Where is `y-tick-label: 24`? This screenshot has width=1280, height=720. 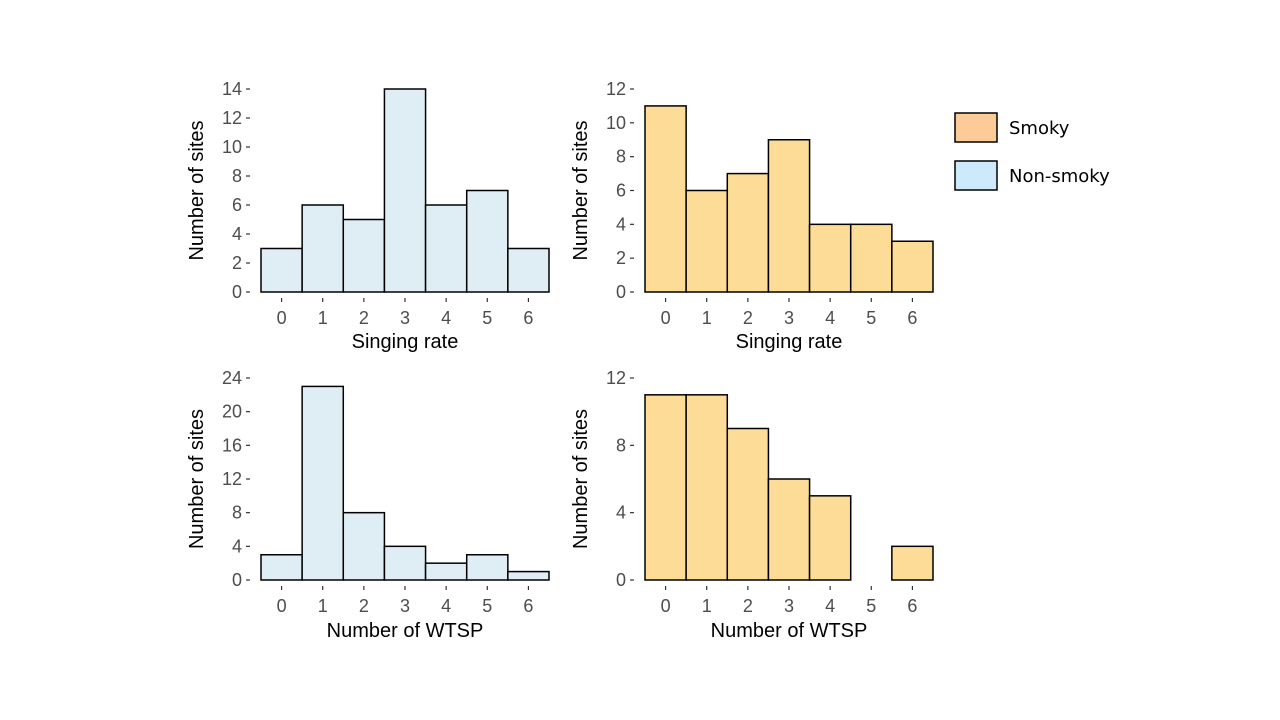
y-tick-label: 24 is located at coordinates (232, 378).